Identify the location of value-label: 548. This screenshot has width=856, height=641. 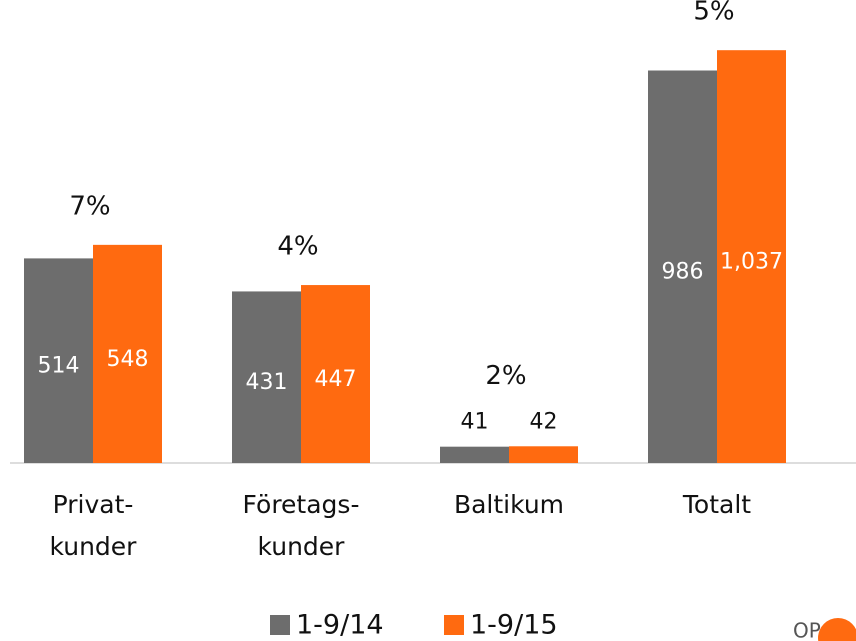
(128, 359).